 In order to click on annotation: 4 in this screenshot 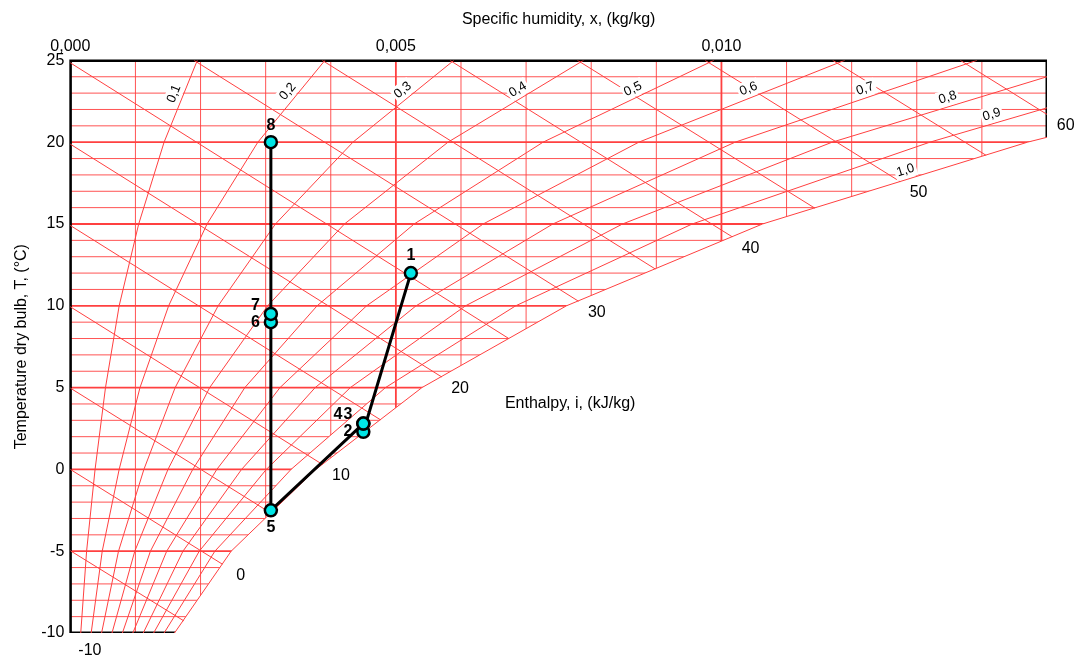, I will do `click(338, 414)`.